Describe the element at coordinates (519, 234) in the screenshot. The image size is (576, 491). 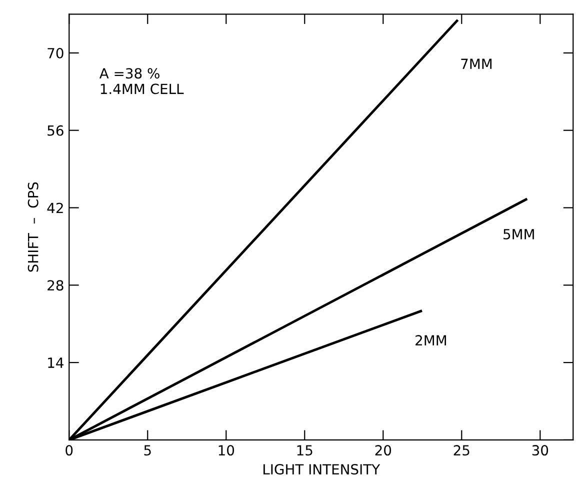
I see `series-label: 5MM` at that location.